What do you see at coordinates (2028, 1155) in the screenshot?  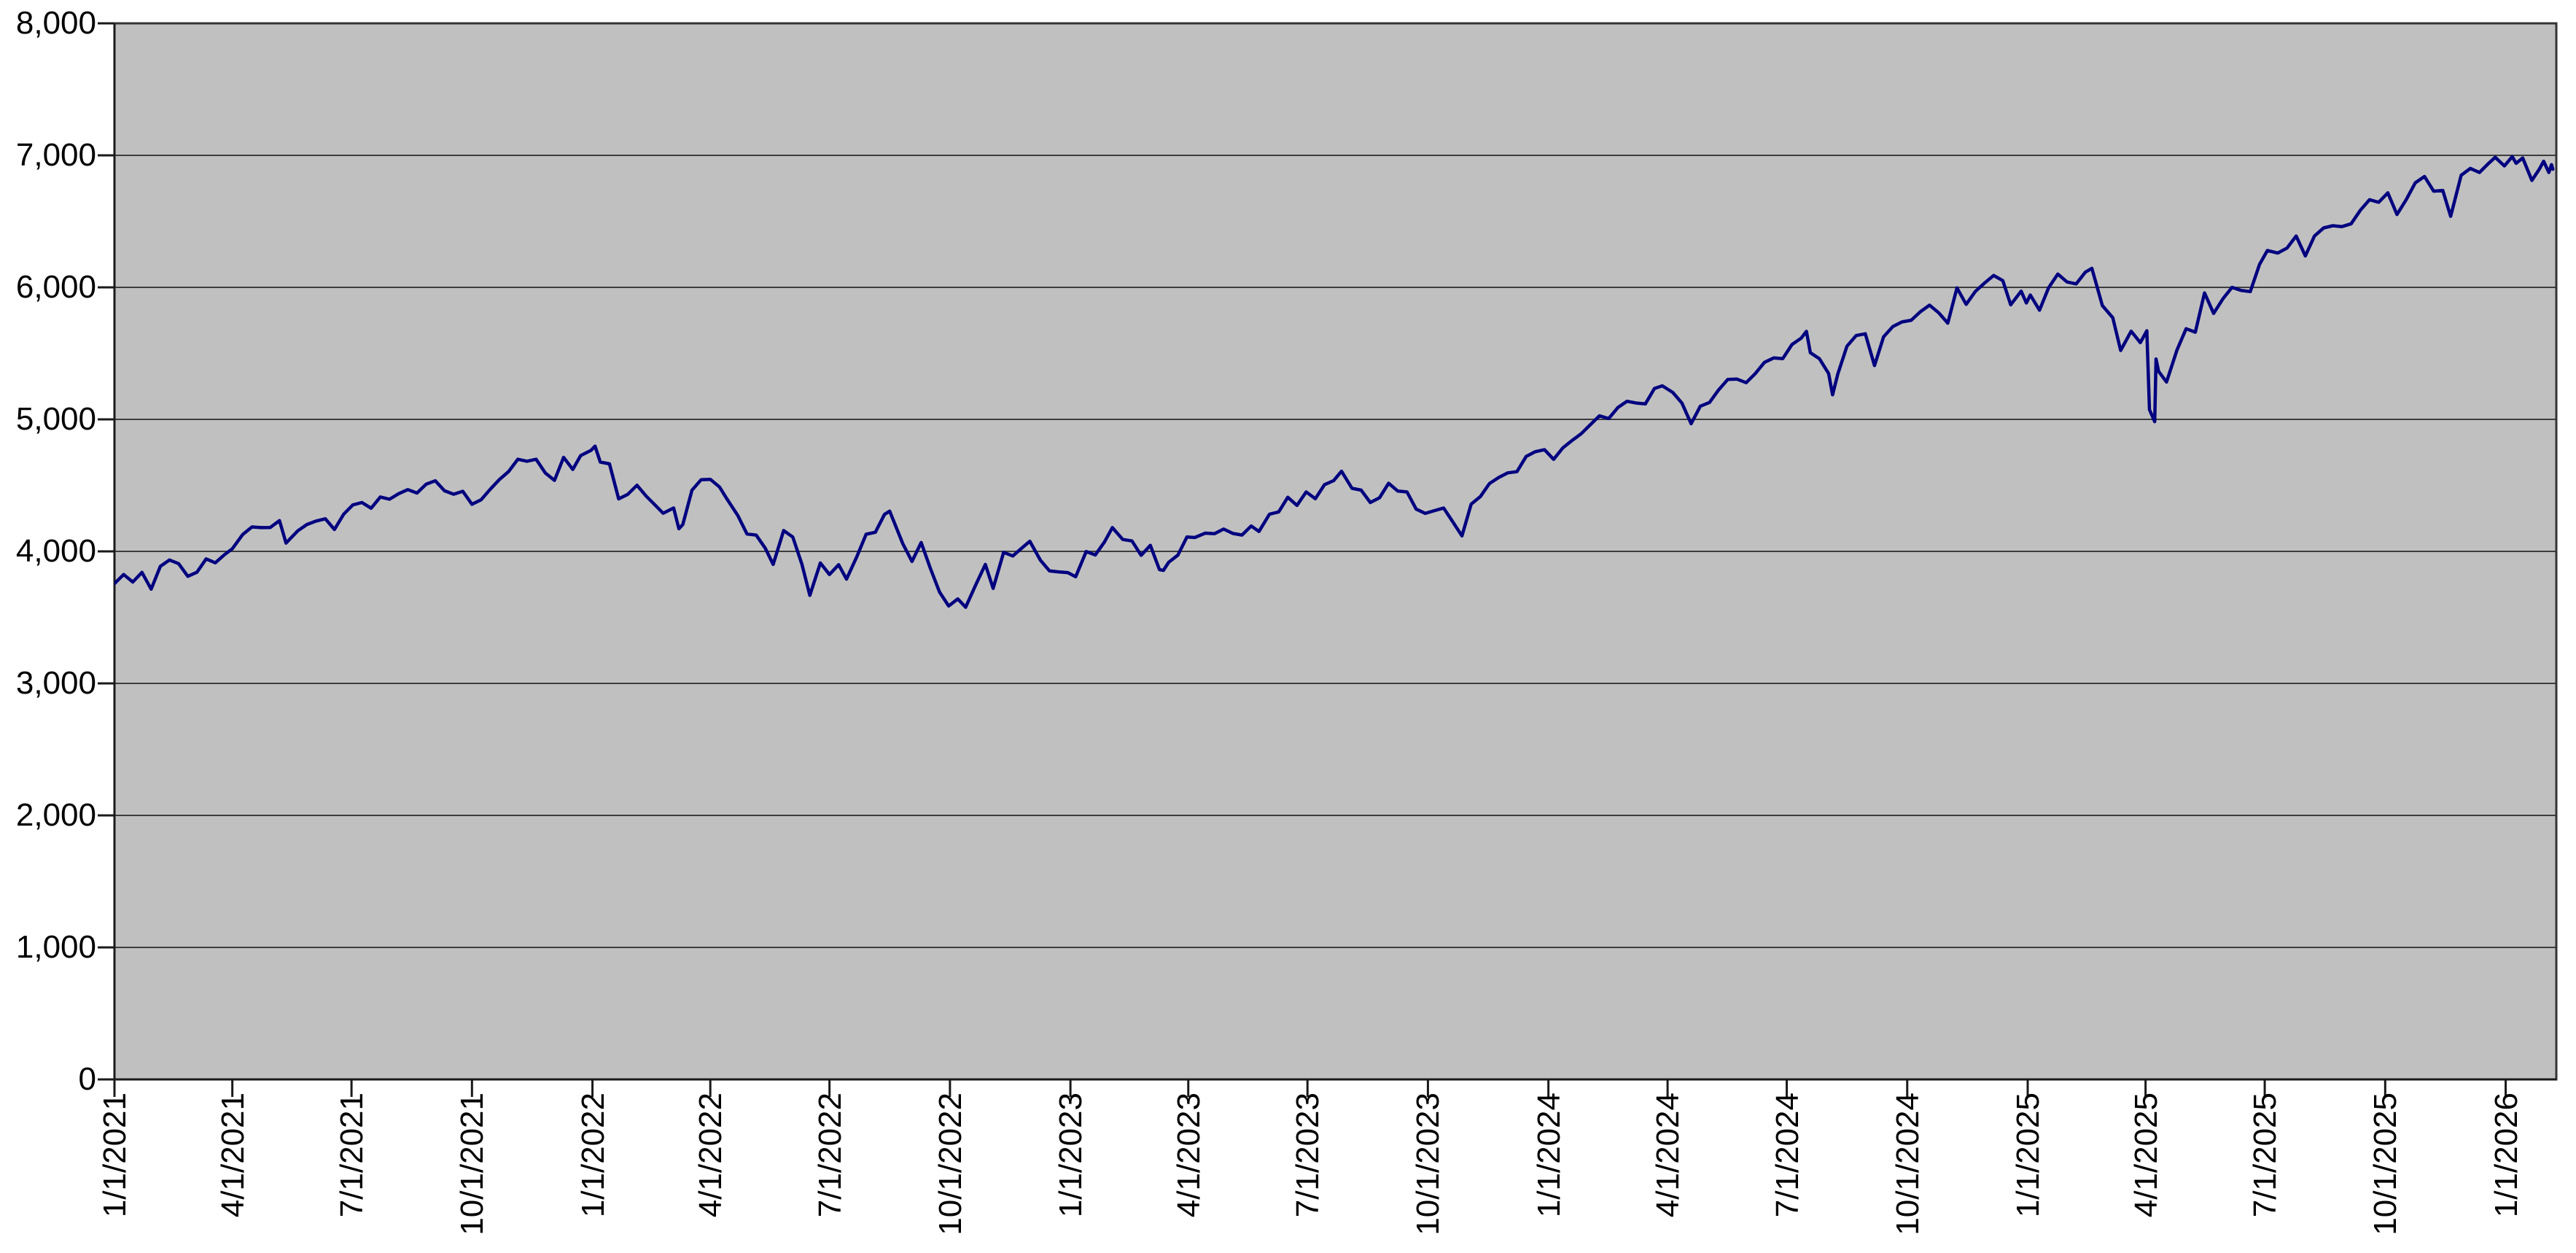 I see `x-axis-label: 1/1/2025` at bounding box center [2028, 1155].